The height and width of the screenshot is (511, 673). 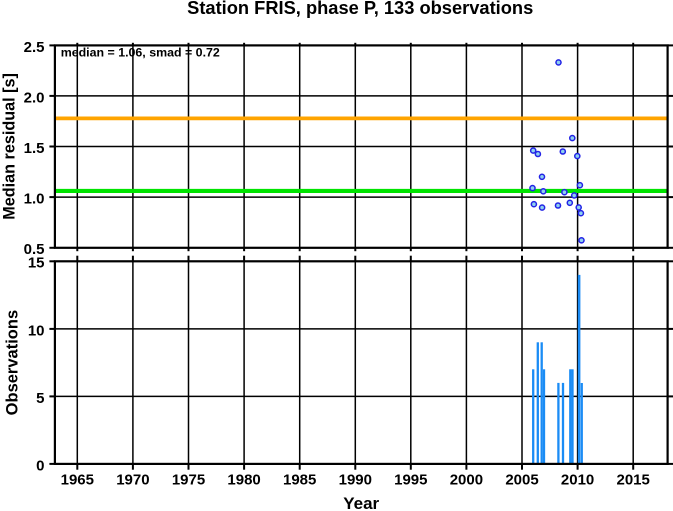 What do you see at coordinates (243, 480) in the screenshot?
I see `svg-text: 1980` at bounding box center [243, 480].